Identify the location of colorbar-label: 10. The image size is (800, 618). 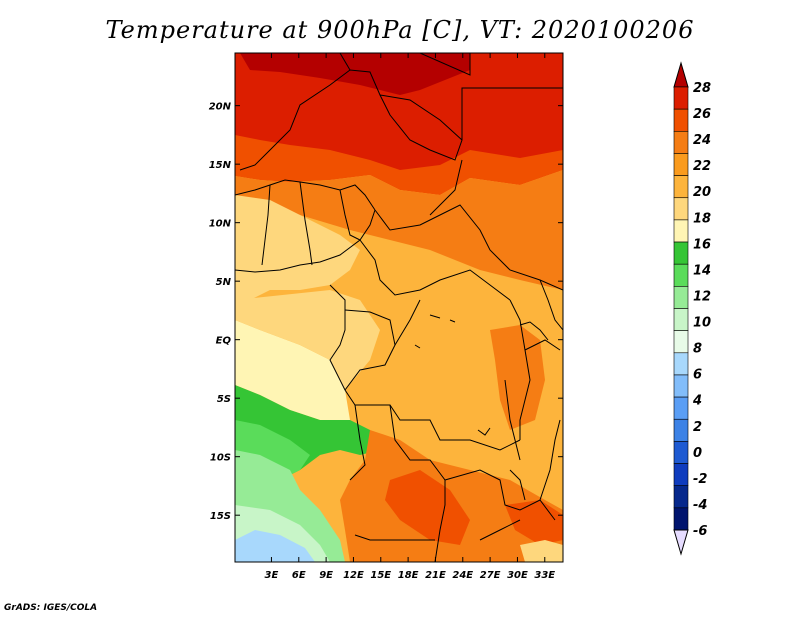
(702, 323).